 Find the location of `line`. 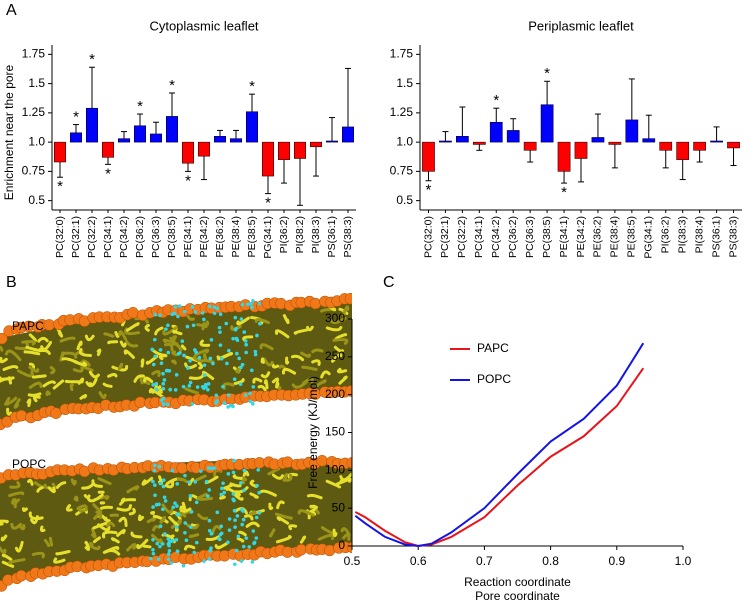

line is located at coordinates (499, 457).